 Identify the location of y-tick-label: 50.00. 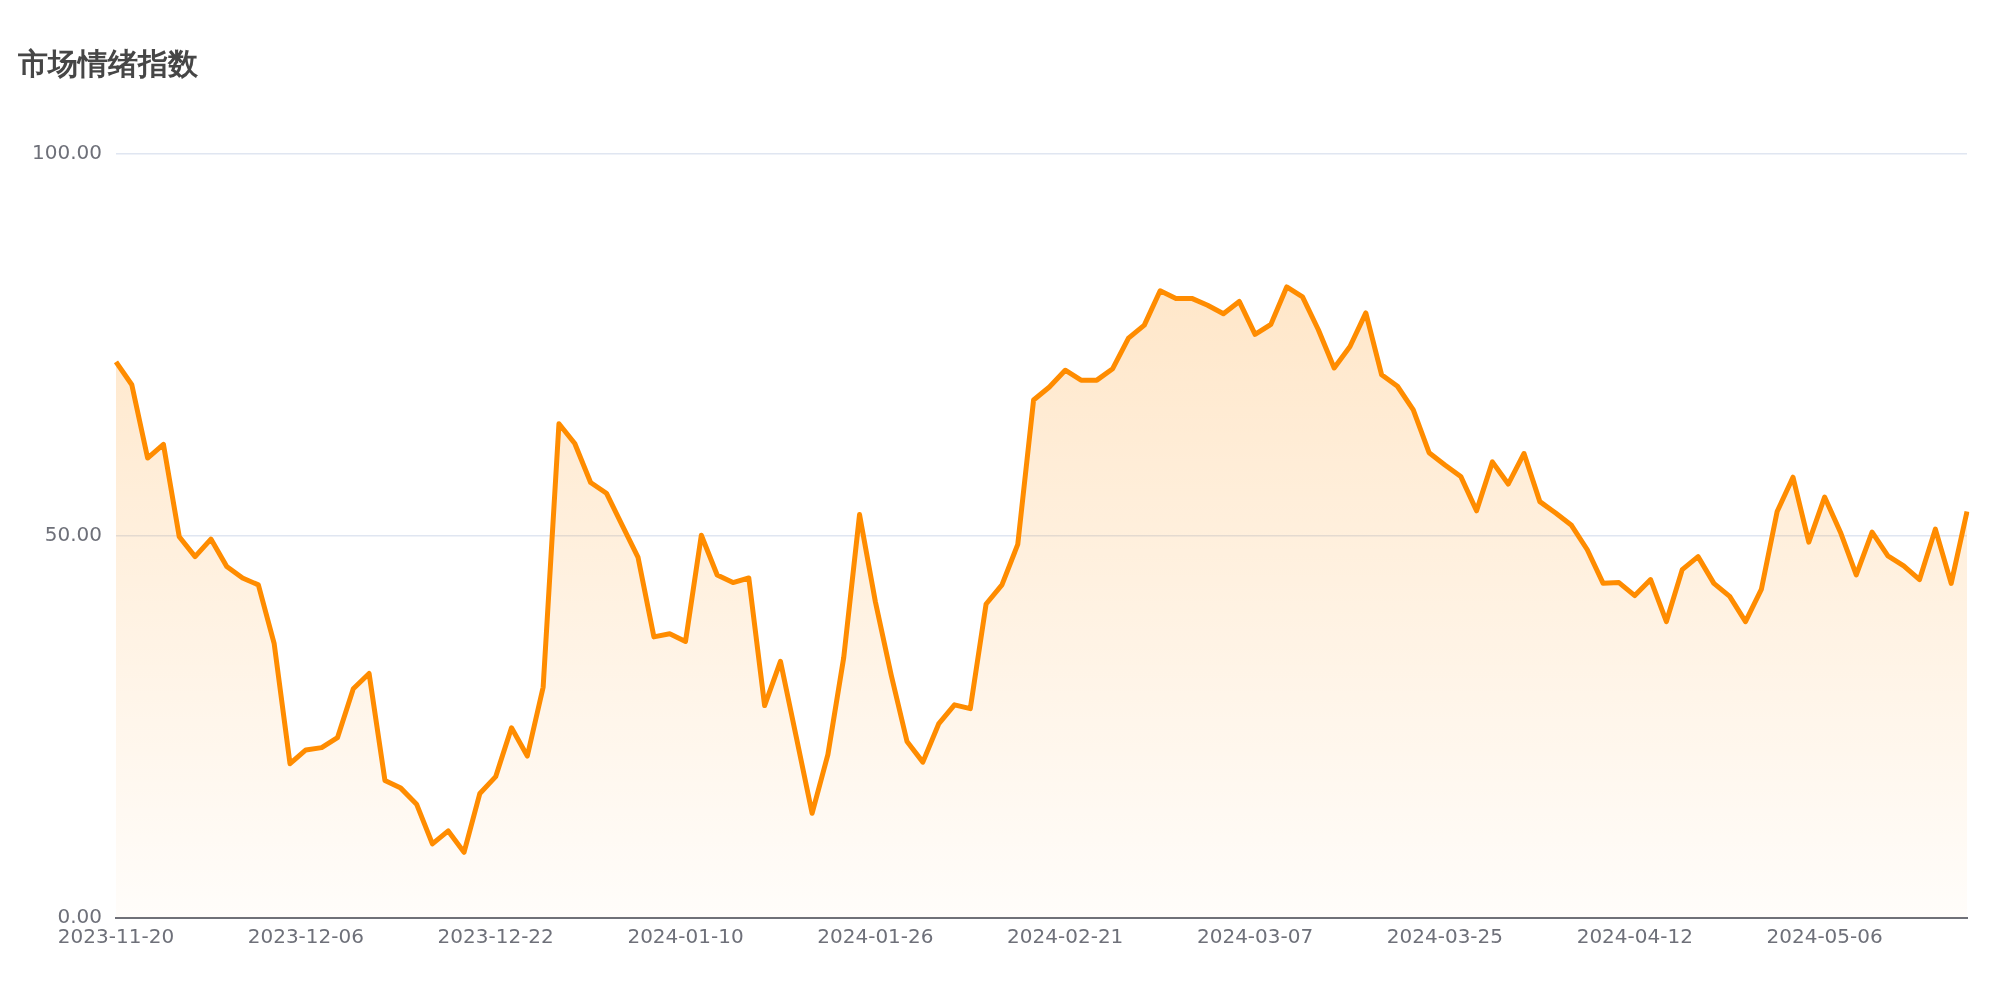
(73, 534).